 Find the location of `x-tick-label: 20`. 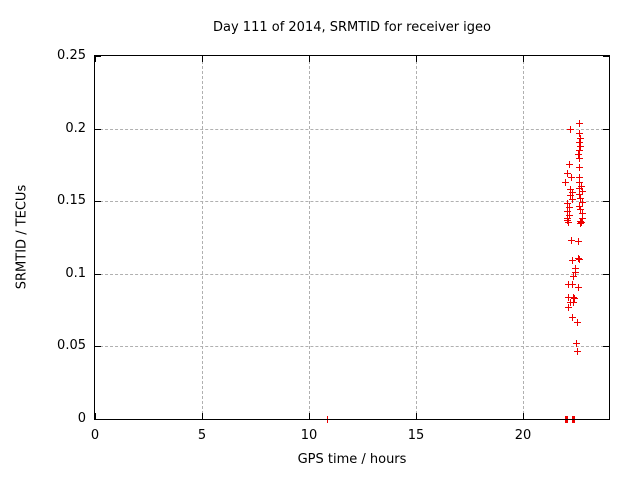

x-tick-label: 20 is located at coordinates (523, 435).